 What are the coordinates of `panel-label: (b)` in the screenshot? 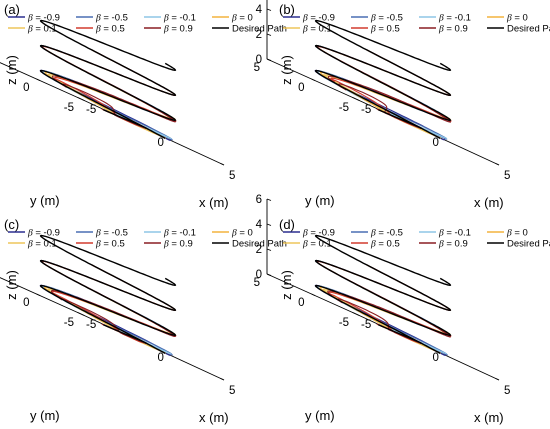 It's located at (287, 9).